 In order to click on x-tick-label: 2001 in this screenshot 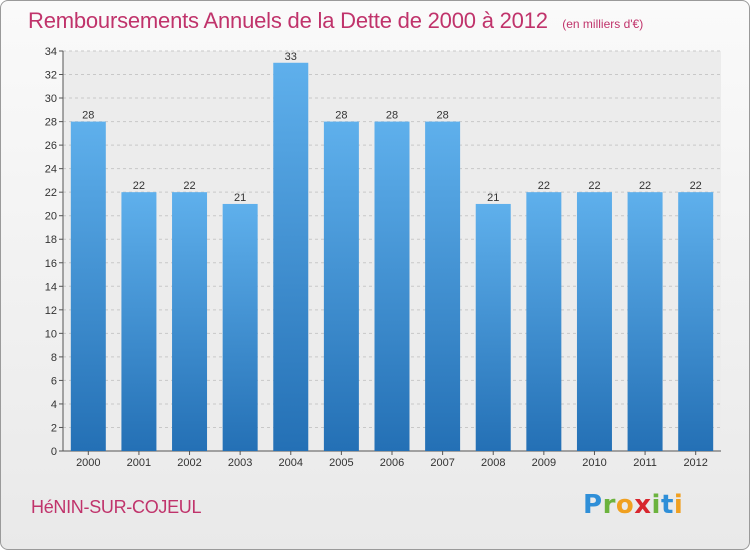, I will do `click(139, 463)`.